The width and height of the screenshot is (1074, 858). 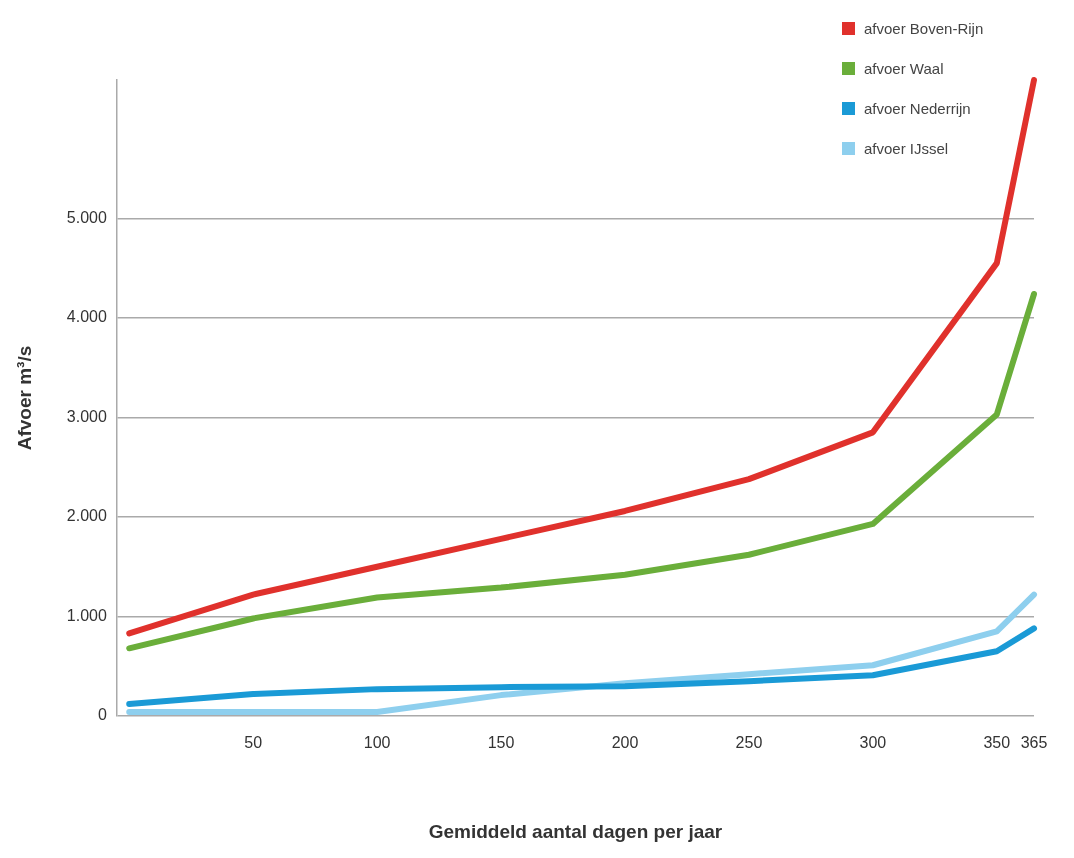 I want to click on x-axis-title: Gemiddeld aantal dagen per jaar, so click(x=575, y=831).